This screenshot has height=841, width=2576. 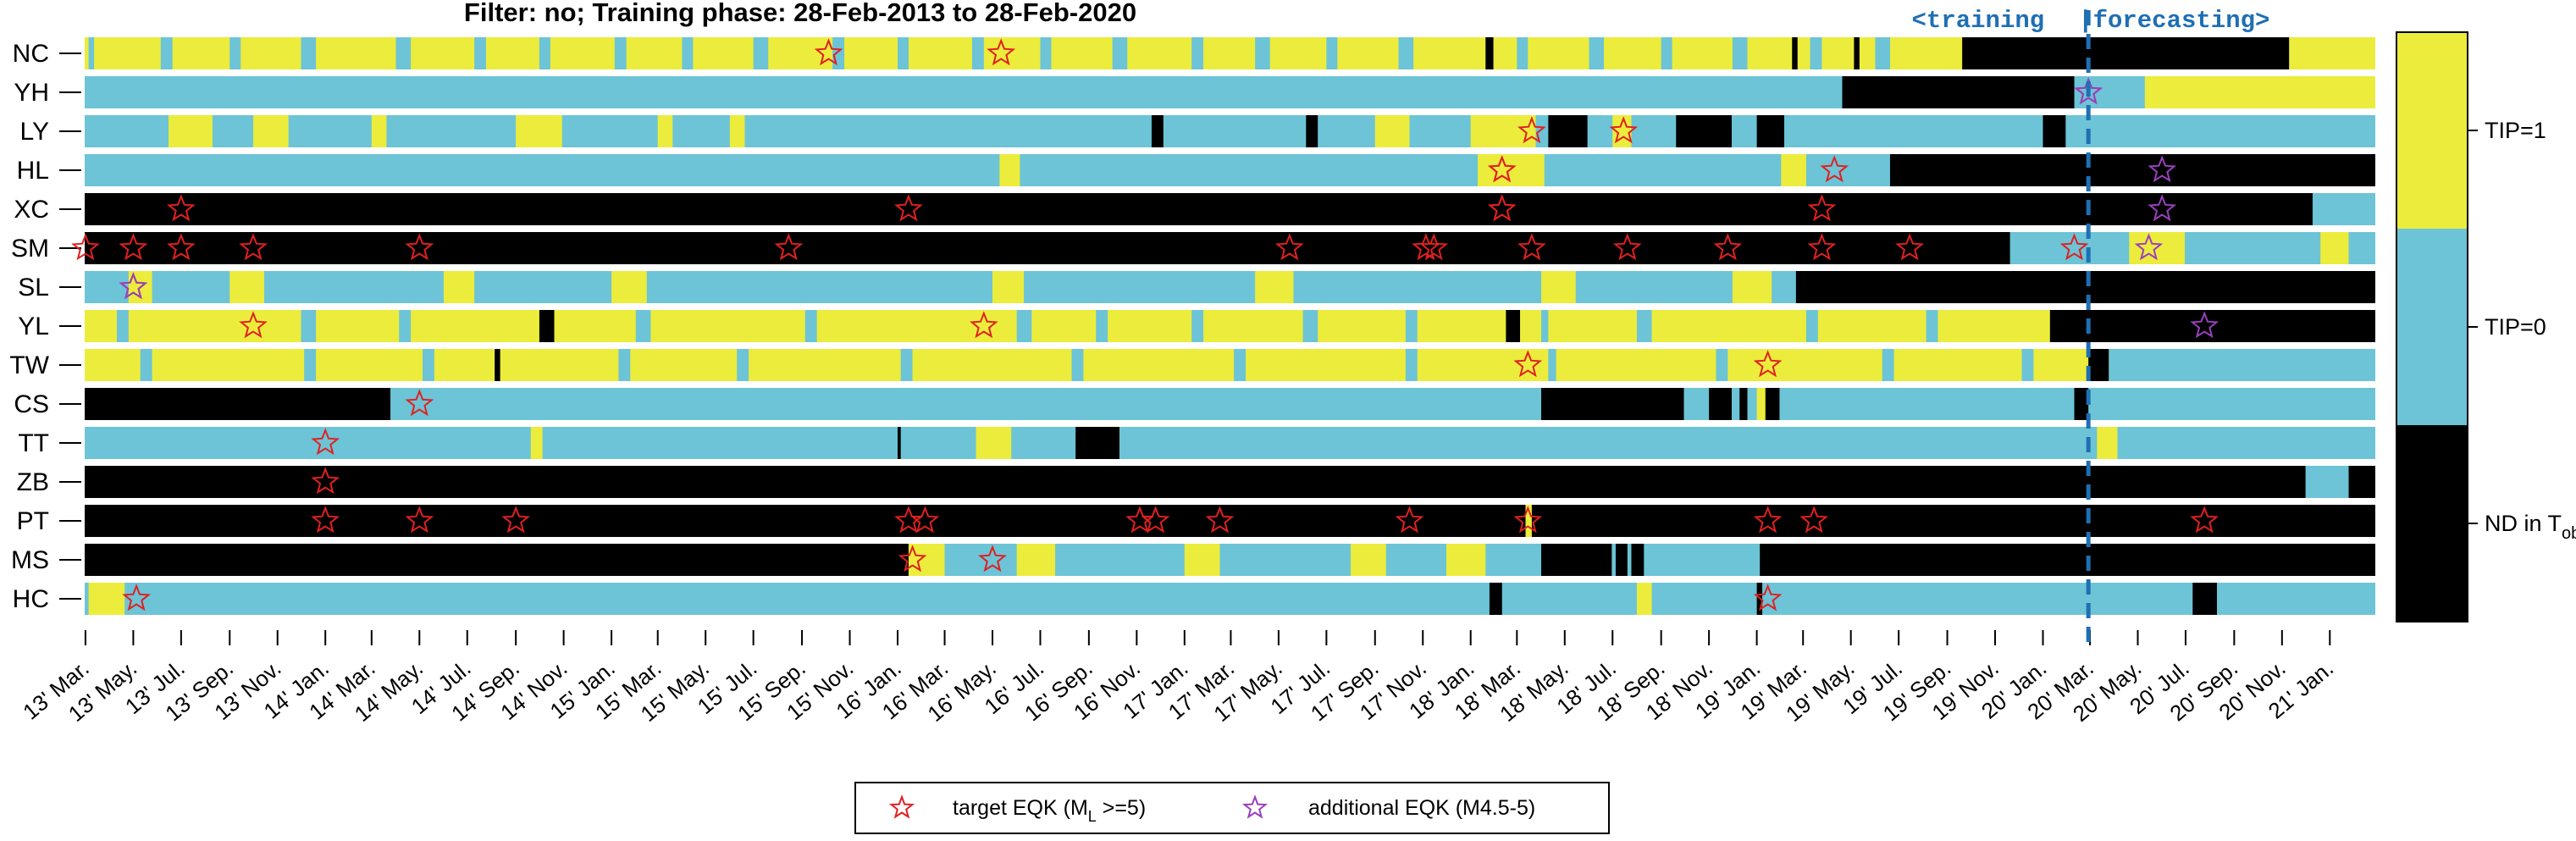 What do you see at coordinates (1232, 808) in the screenshot?
I see `legend-box` at bounding box center [1232, 808].